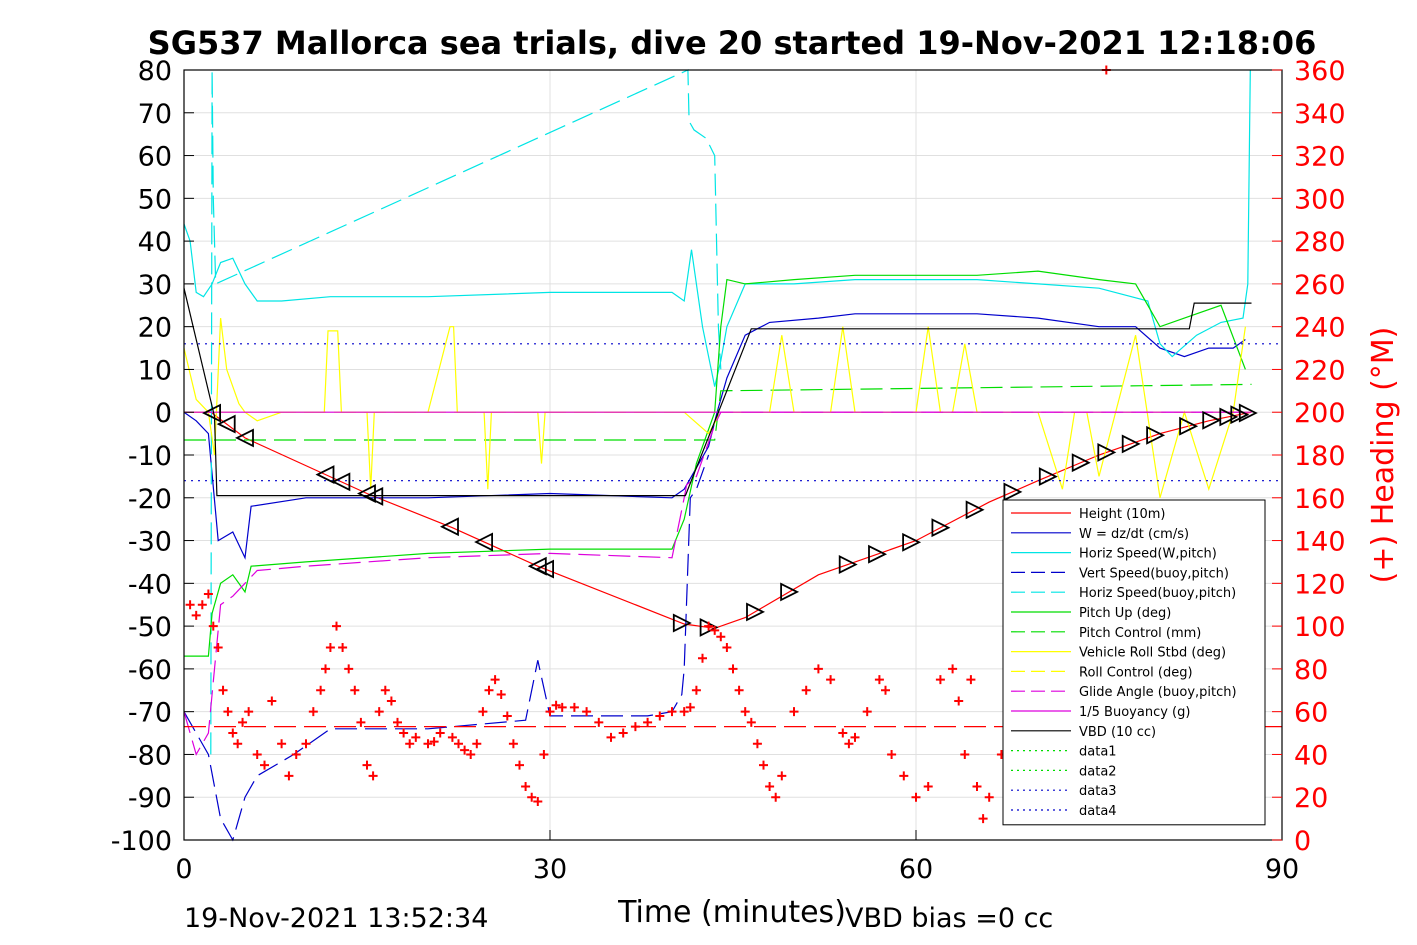 The width and height of the screenshot is (1417, 945). I want to click on legend-label: VBD (10 cc), so click(1117, 732).